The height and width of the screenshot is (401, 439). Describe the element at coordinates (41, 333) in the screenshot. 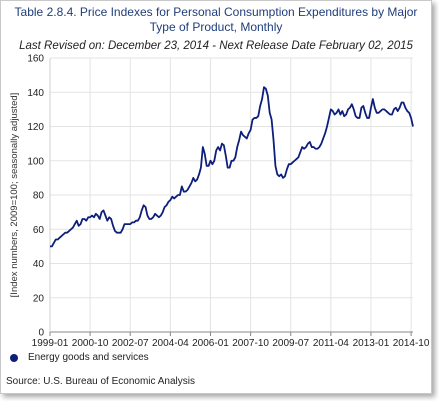

I see `y-tick-label: 0` at that location.